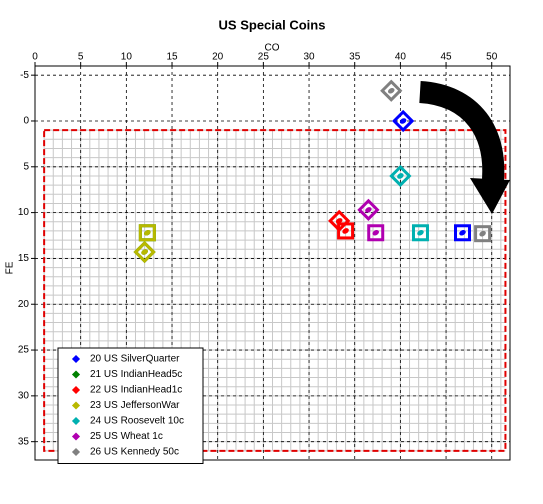 The height and width of the screenshot is (504, 543). What do you see at coordinates (172, 57) in the screenshot?
I see `x-tick-label: 15` at bounding box center [172, 57].